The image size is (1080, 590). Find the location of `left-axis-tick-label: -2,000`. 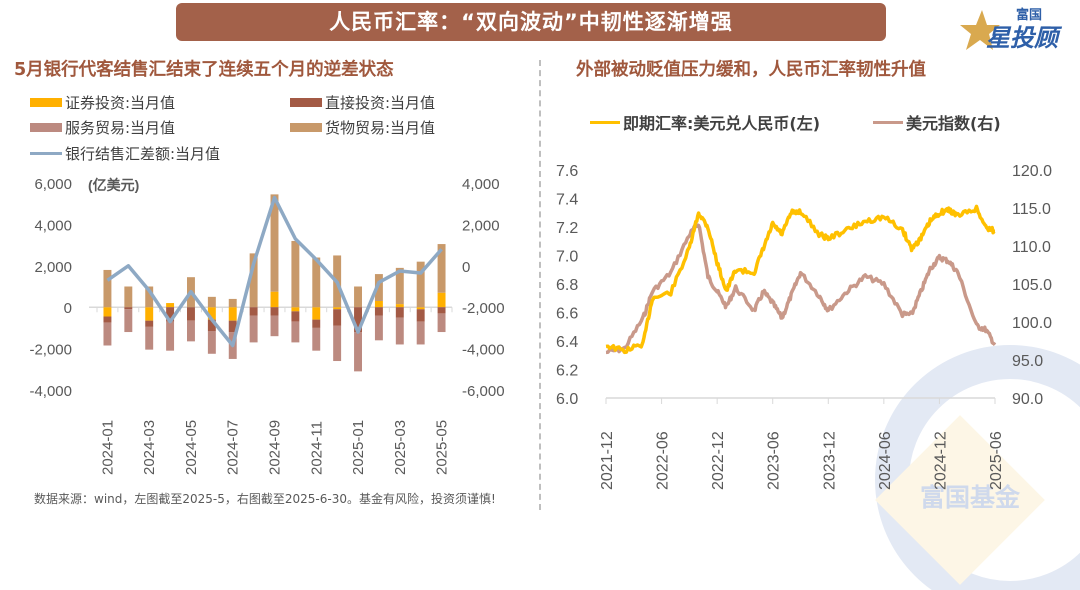

left-axis-tick-label: -2,000 is located at coordinates (50, 350).